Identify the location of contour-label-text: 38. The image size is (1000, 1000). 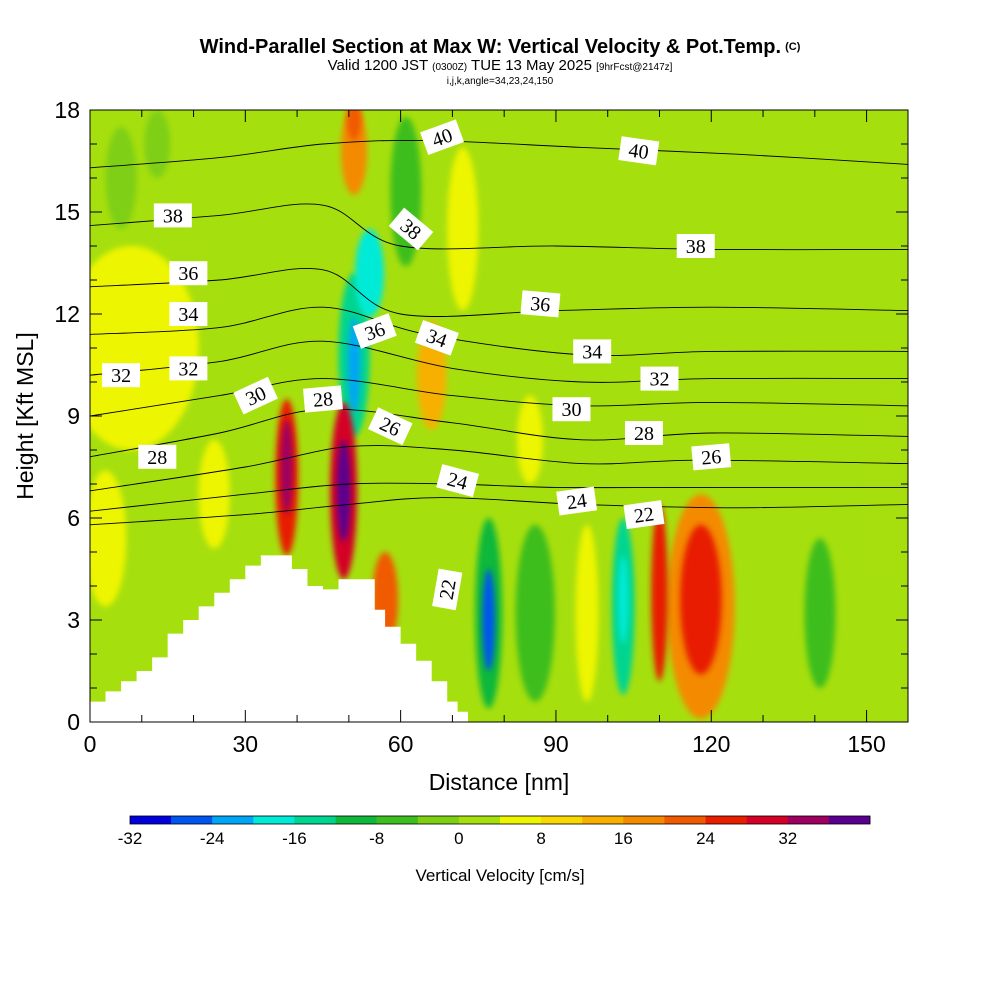
(696, 247).